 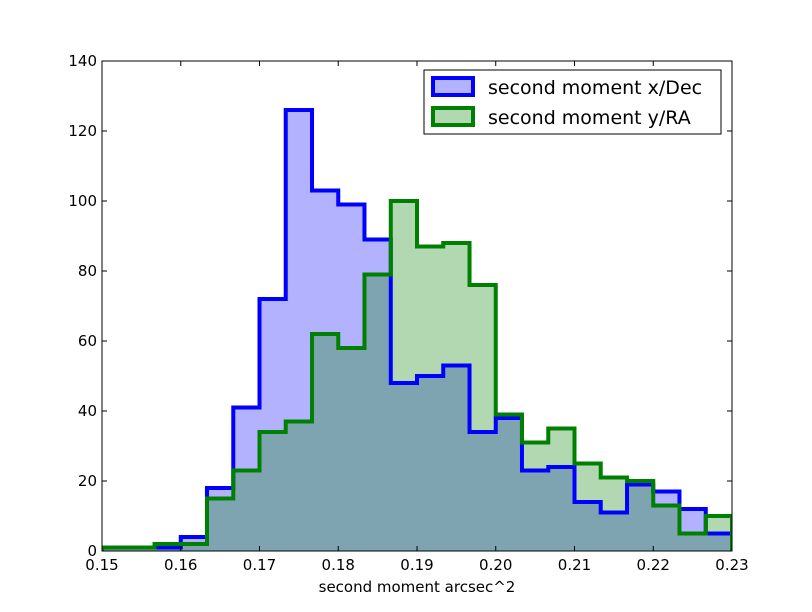 What do you see at coordinates (87, 341) in the screenshot?
I see `y-tick-label-3: 60` at bounding box center [87, 341].